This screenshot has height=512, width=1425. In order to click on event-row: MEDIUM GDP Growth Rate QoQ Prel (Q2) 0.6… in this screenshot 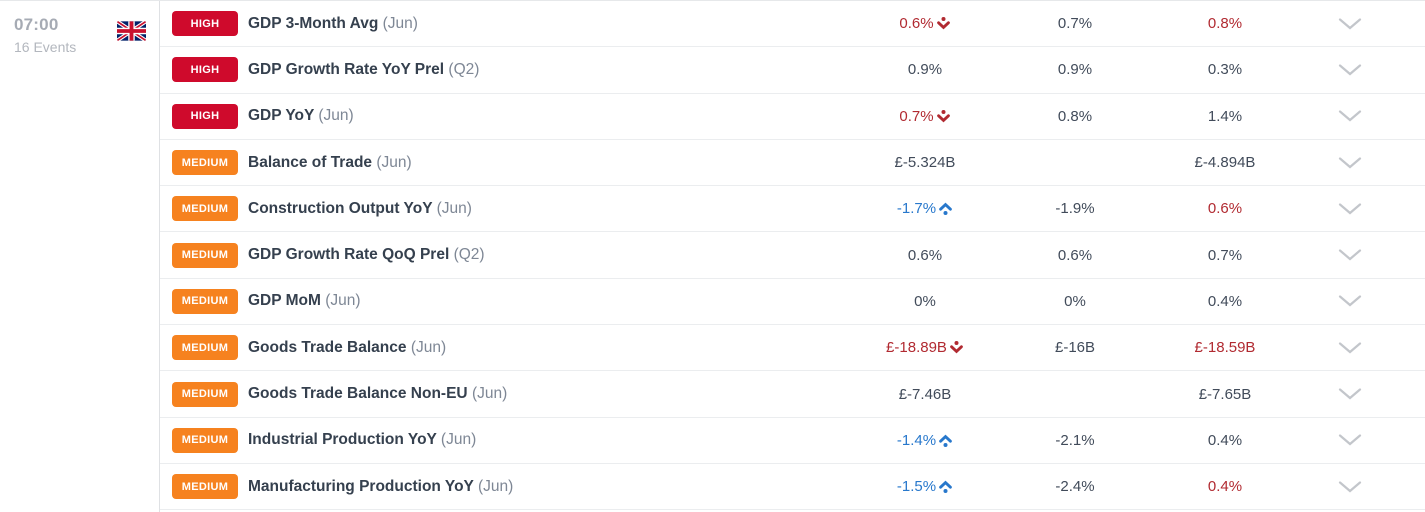, I will do `click(792, 255)`.